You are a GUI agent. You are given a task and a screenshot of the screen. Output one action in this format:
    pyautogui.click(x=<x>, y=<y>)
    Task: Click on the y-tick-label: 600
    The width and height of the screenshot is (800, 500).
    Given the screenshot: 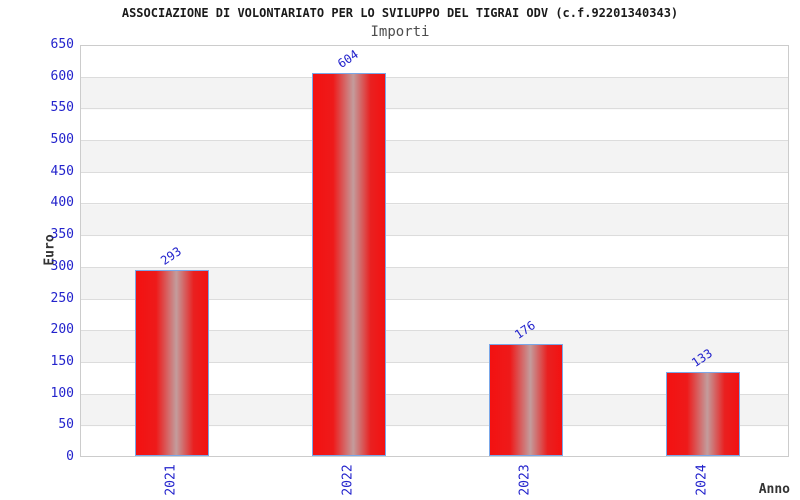 What is the action you would take?
    pyautogui.click(x=62, y=76)
    